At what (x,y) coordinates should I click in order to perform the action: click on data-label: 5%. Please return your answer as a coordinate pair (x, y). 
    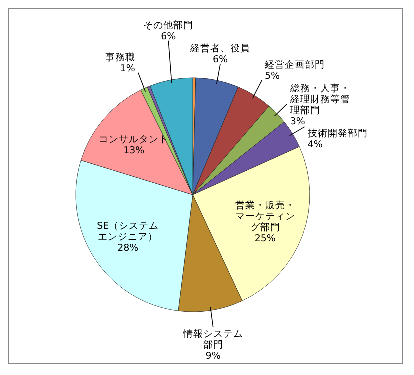
    Looking at the image, I should click on (272, 76).